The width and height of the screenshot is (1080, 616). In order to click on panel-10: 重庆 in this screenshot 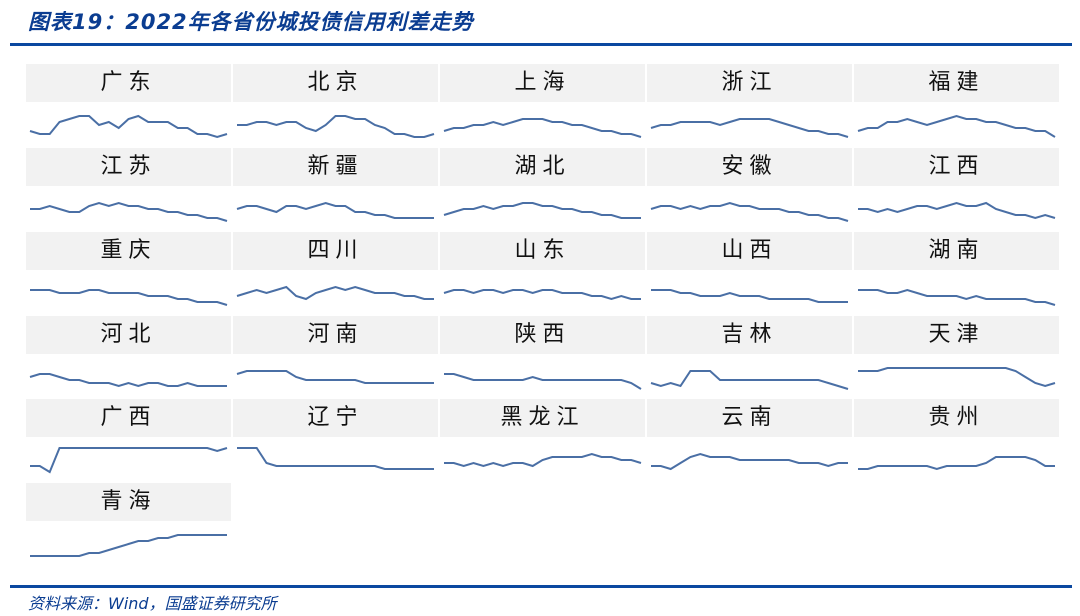, I will do `click(128, 273)`.